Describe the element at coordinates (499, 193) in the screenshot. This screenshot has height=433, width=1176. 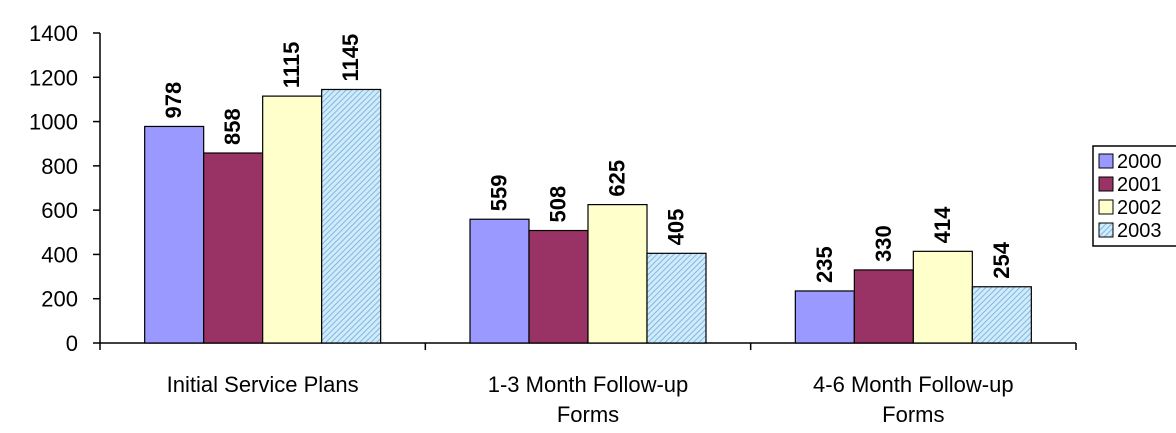
I see `data-label: 559` at that location.